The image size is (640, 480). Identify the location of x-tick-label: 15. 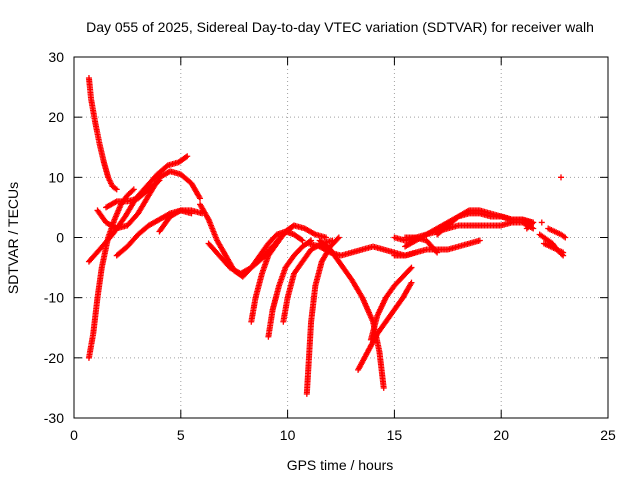
(395, 435).